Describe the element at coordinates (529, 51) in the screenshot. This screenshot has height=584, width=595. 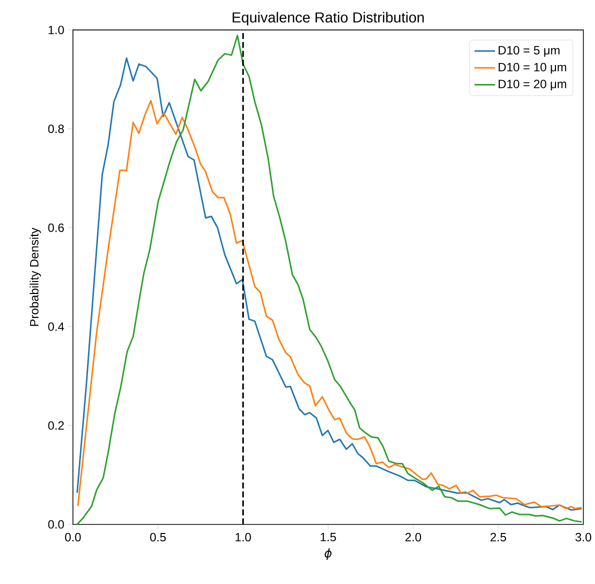
I see `legend-label: D10 = 5 μm` at that location.